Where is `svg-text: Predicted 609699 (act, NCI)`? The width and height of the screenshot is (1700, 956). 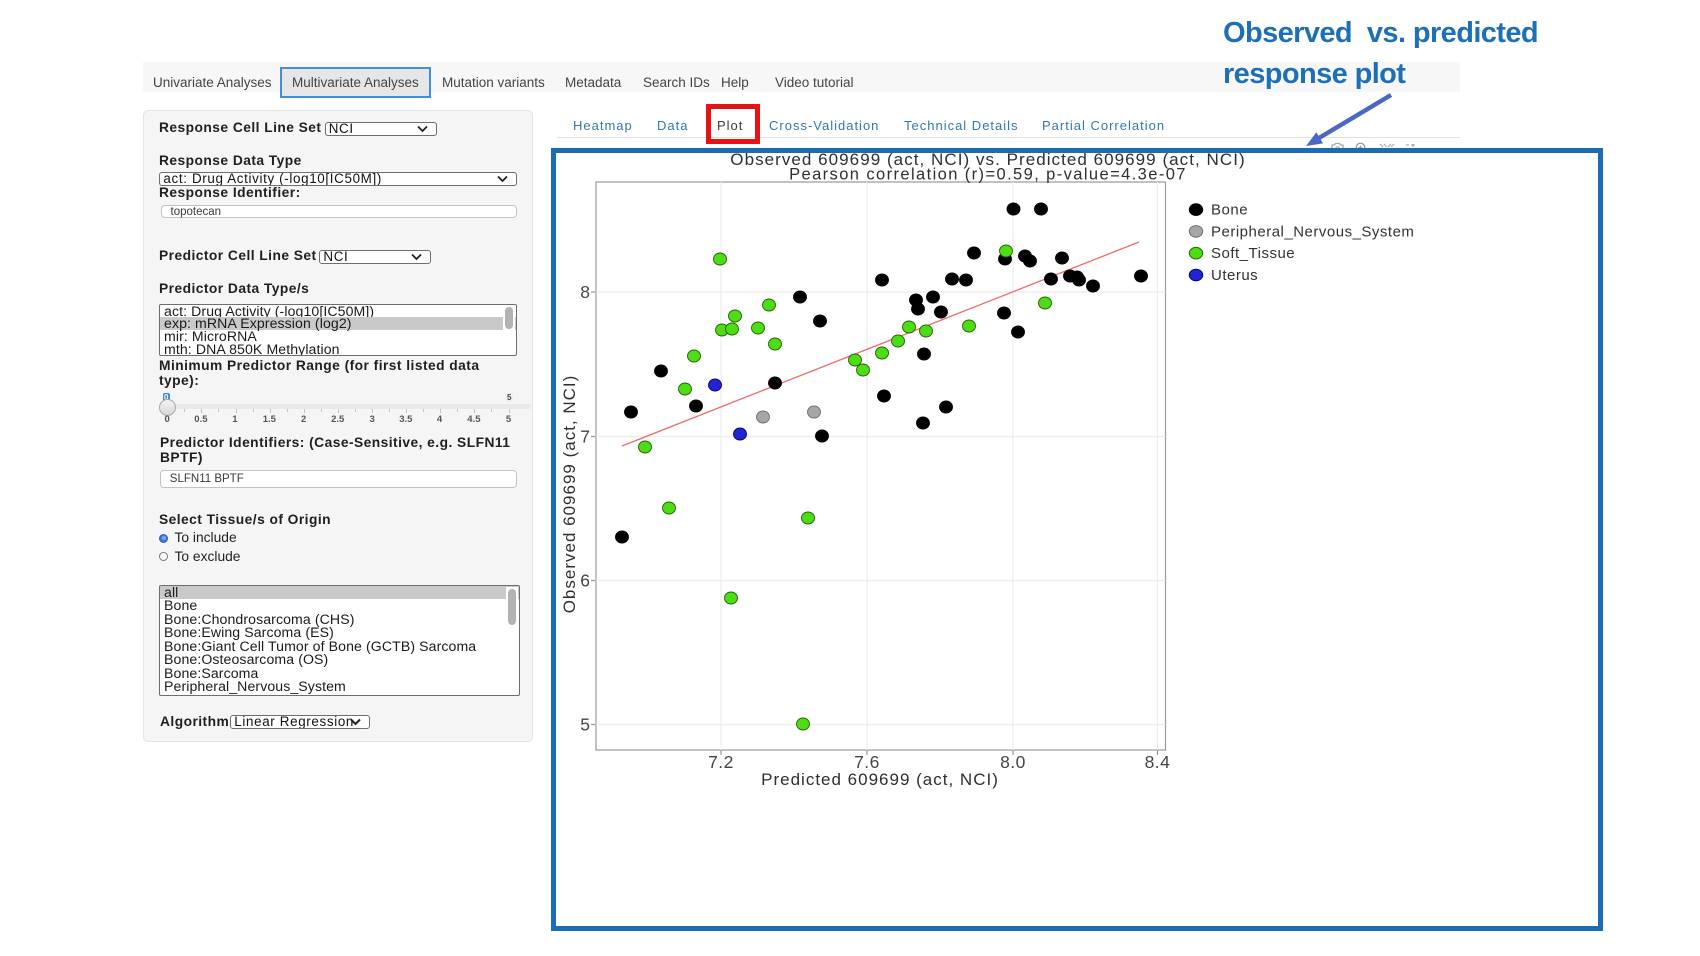 svg-text: Predicted 609699 (act, NCI) is located at coordinates (880, 779).